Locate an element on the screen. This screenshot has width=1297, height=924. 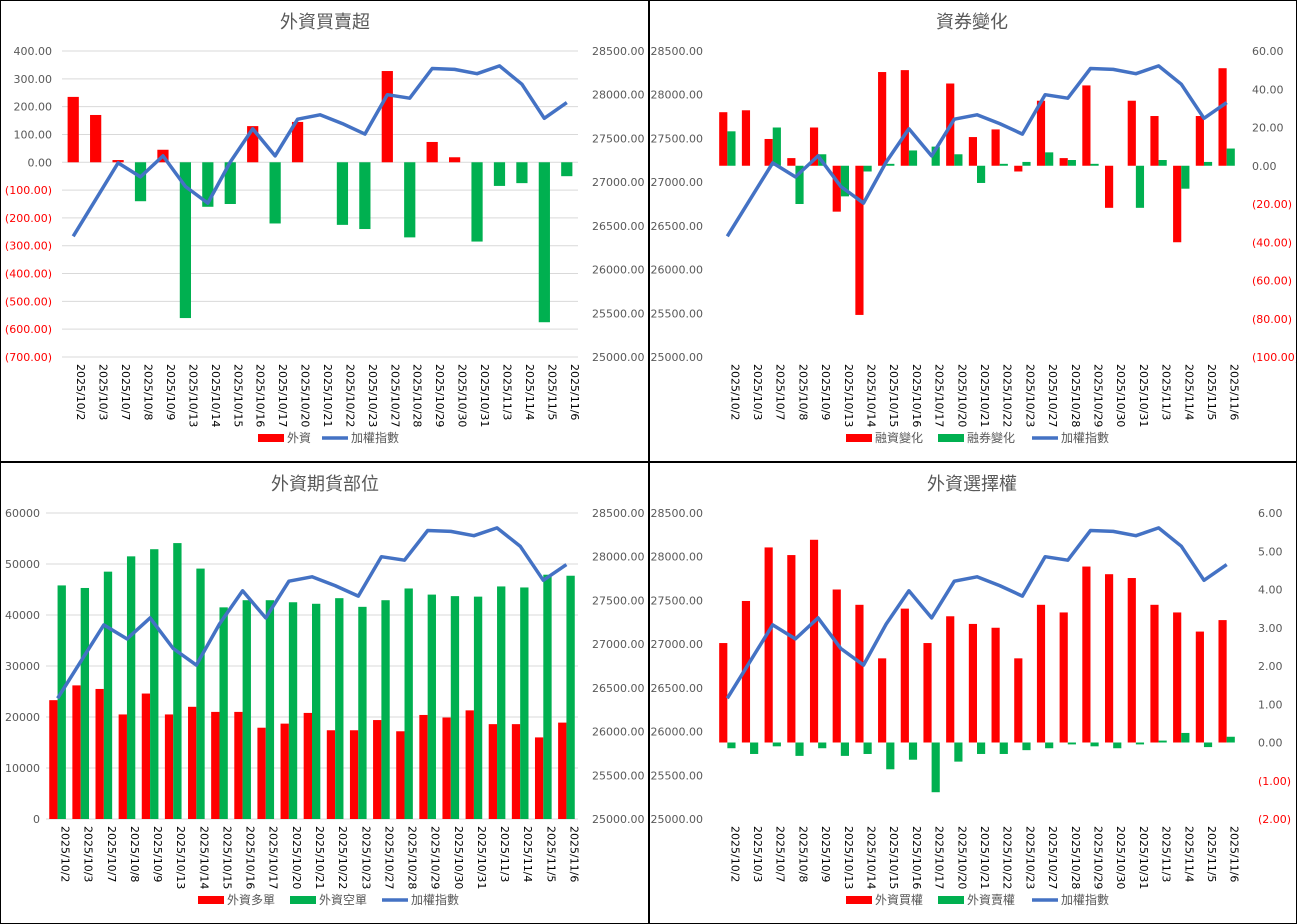
left-tick-label: 10000 is located at coordinates (22, 768).